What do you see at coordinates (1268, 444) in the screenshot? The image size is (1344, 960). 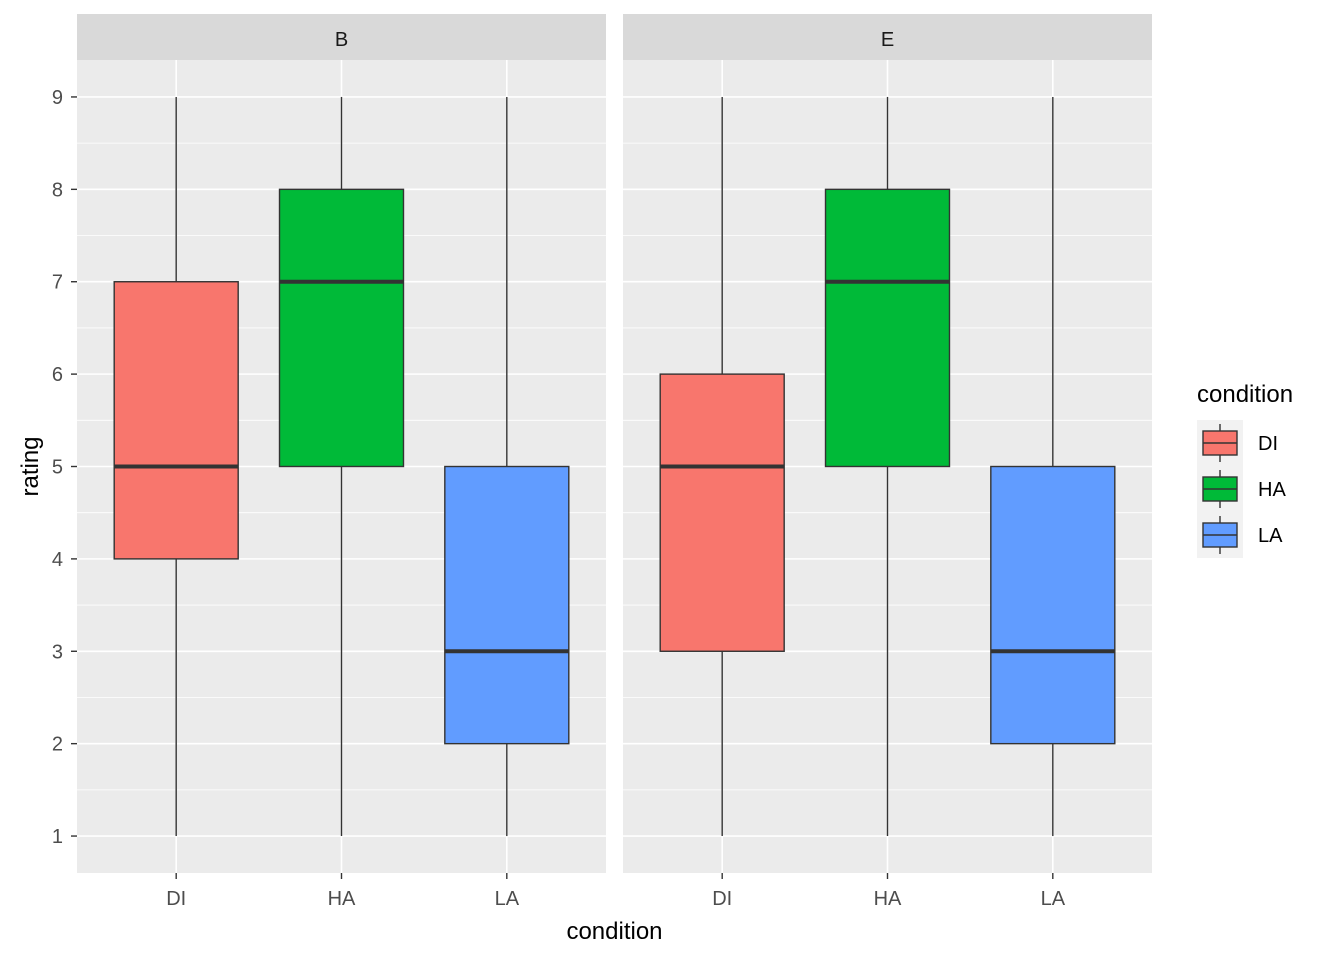 I see `legend-label-di: DI` at bounding box center [1268, 444].